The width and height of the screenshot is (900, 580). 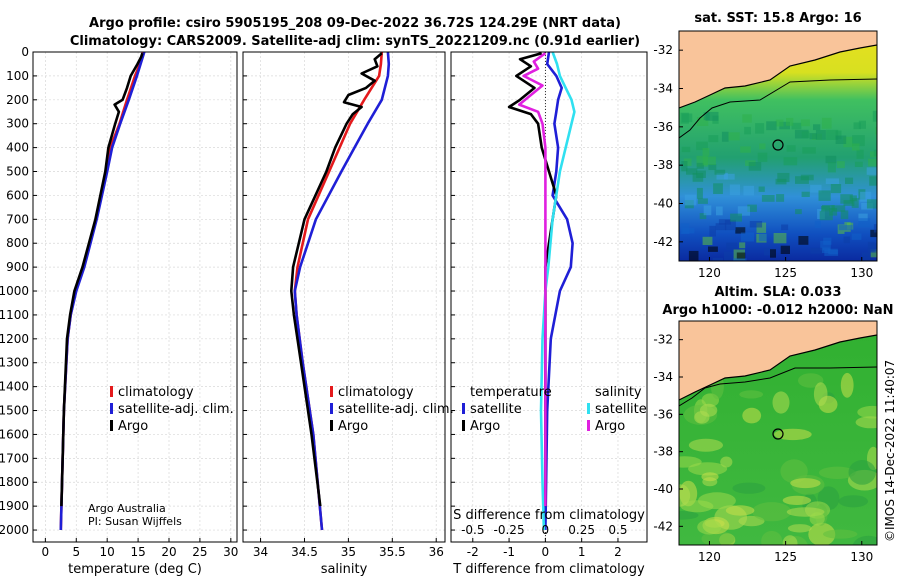 What do you see at coordinates (17, 195) in the screenshot?
I see `y-tick-label: 600` at bounding box center [17, 195].